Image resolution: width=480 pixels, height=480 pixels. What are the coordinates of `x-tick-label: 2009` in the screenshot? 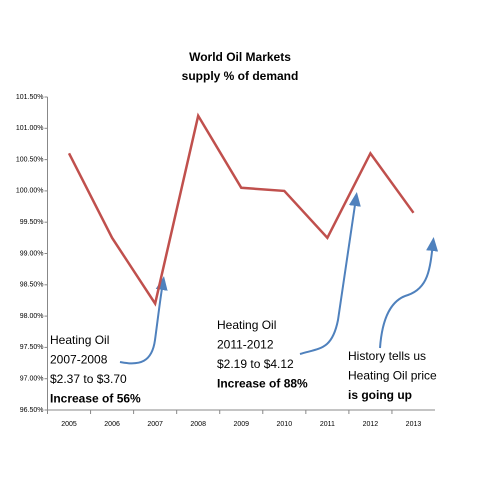 It's located at (241, 424).